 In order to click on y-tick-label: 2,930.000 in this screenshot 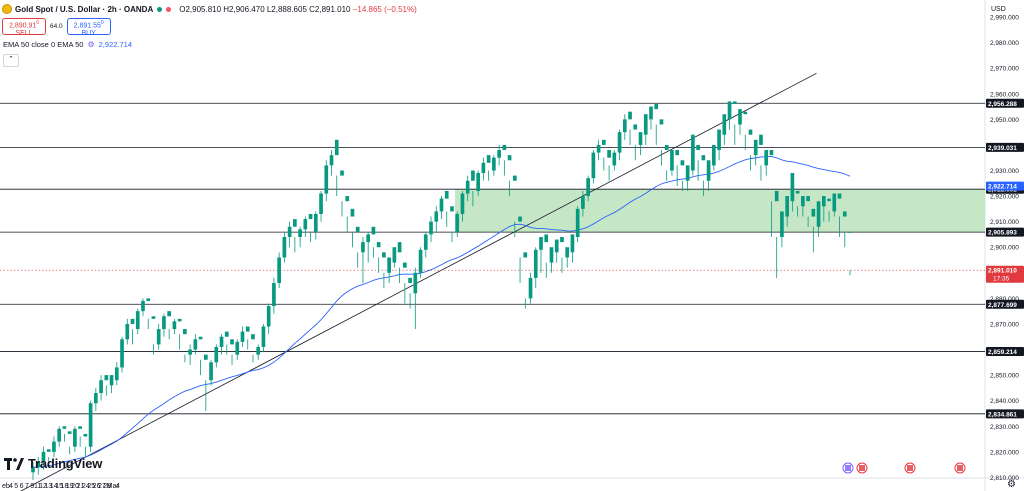, I will do `click(1004, 171)`.